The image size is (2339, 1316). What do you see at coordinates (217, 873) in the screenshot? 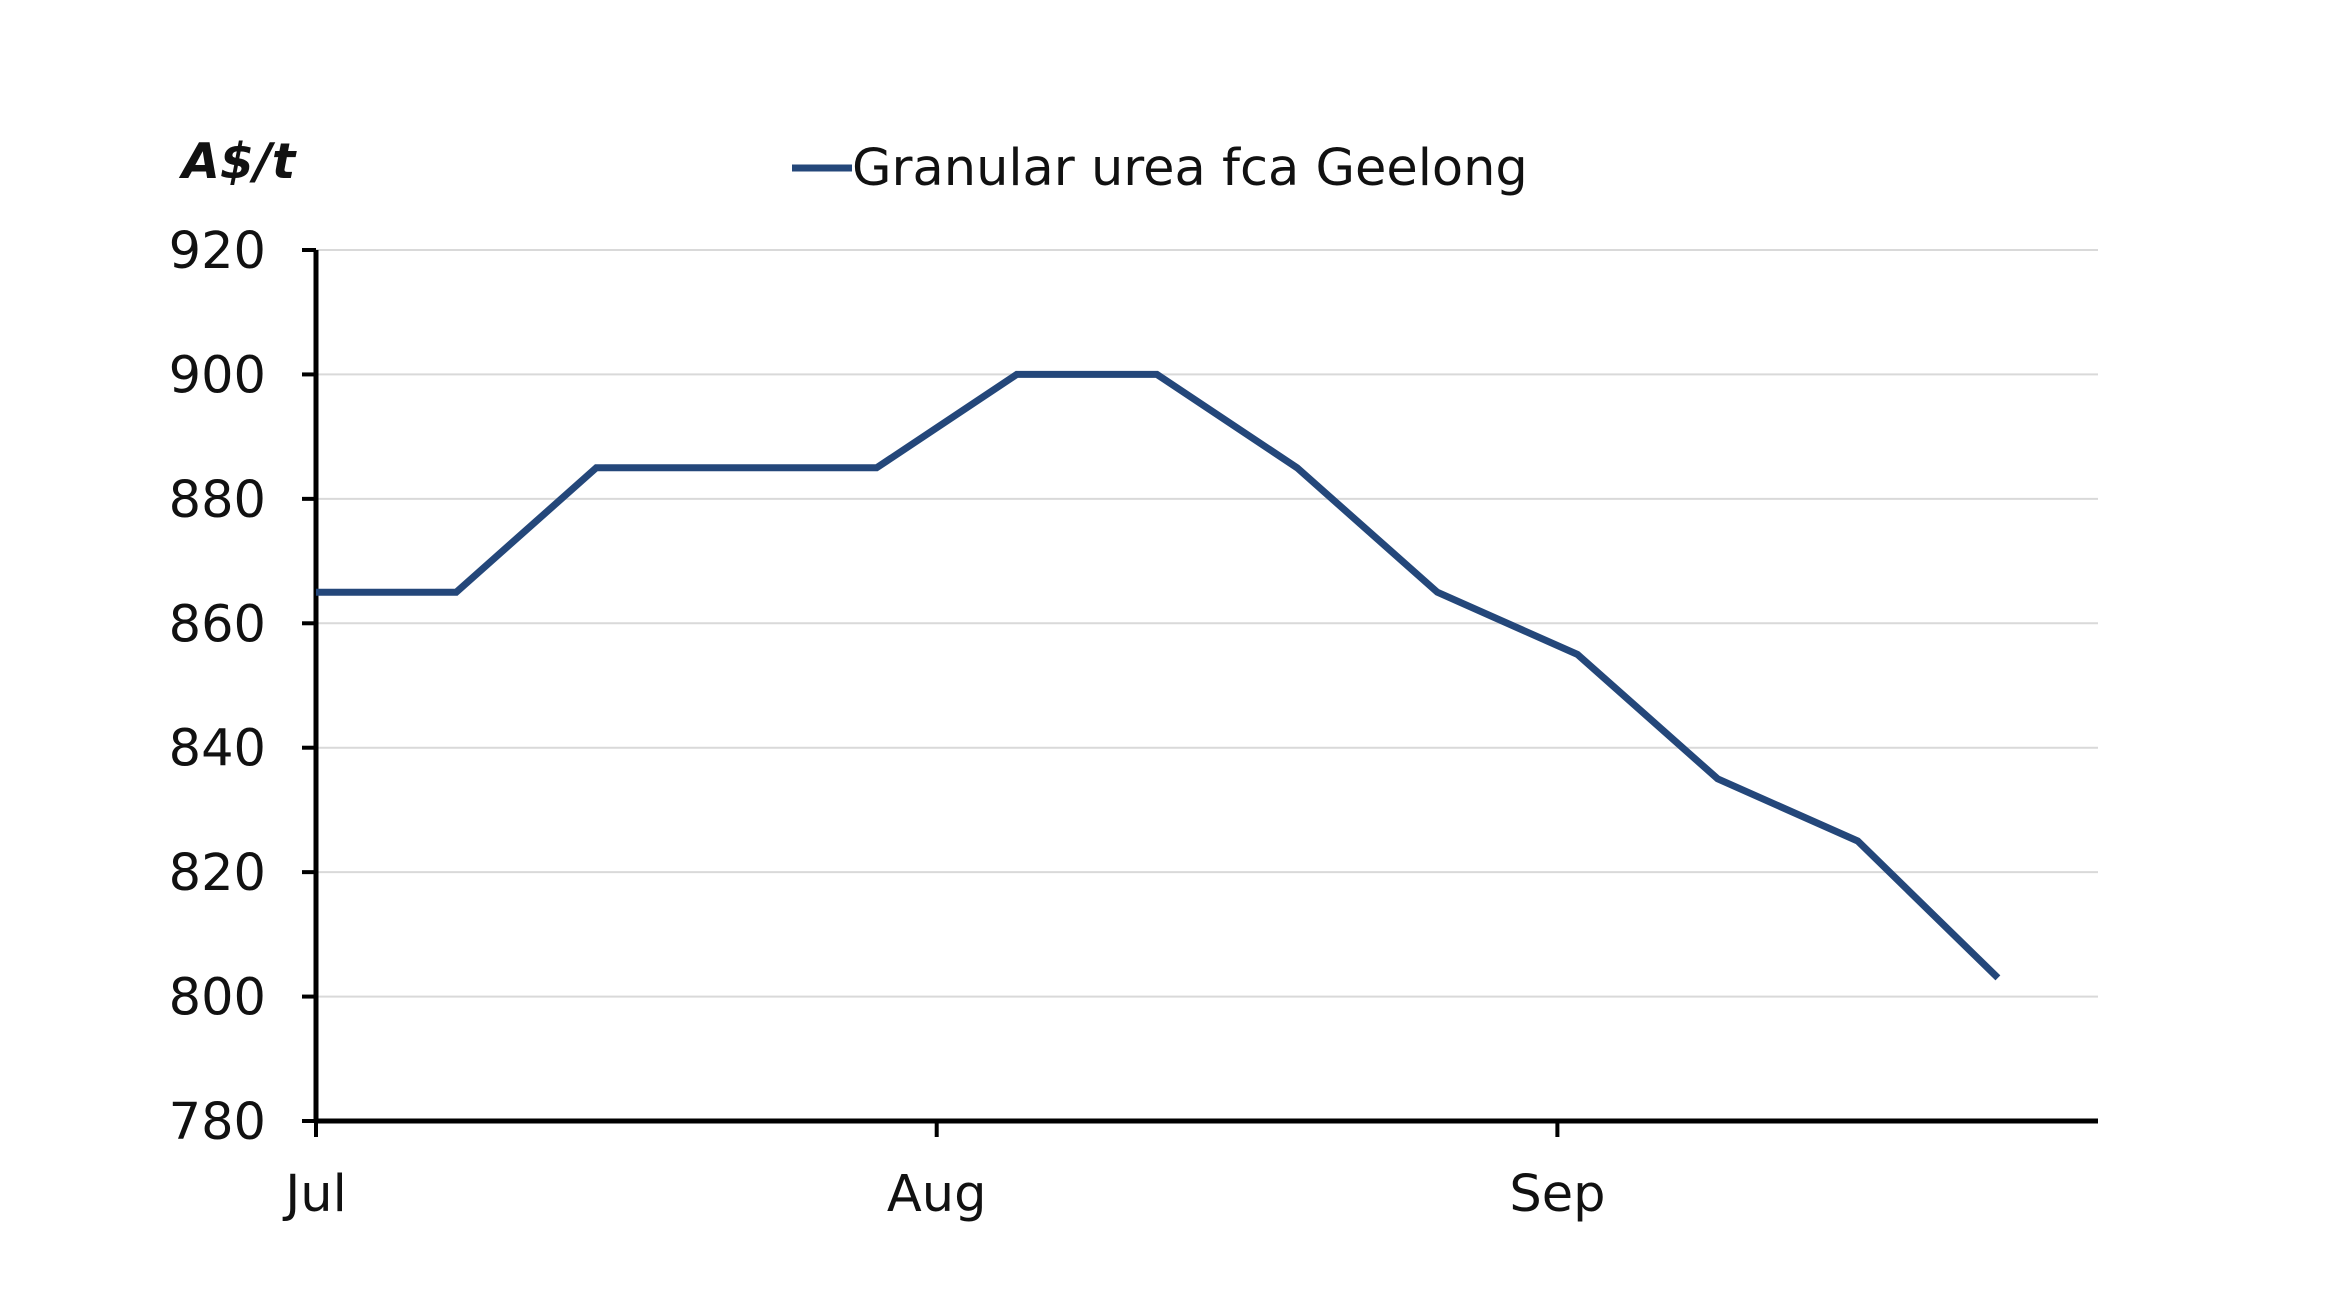
I see `y-tick-label: 820` at bounding box center [217, 873].